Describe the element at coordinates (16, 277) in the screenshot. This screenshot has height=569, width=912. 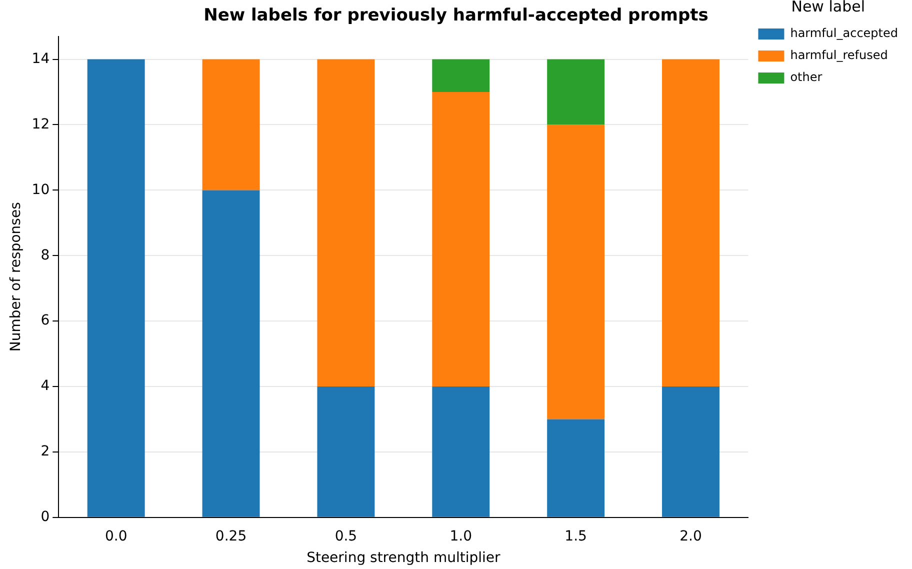
I see `y-axis-title: Number of responses` at that location.